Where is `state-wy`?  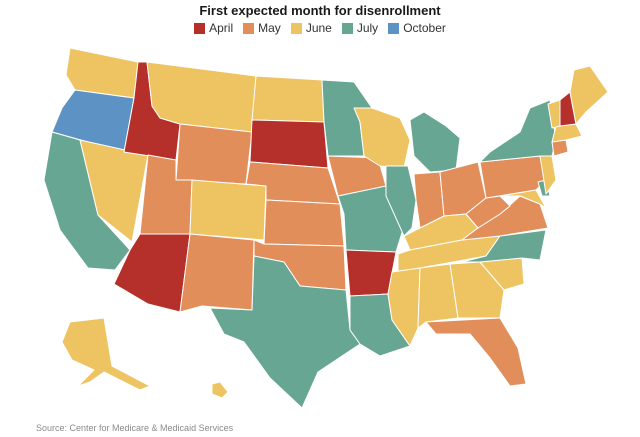
state-wy is located at coordinates (214, 154).